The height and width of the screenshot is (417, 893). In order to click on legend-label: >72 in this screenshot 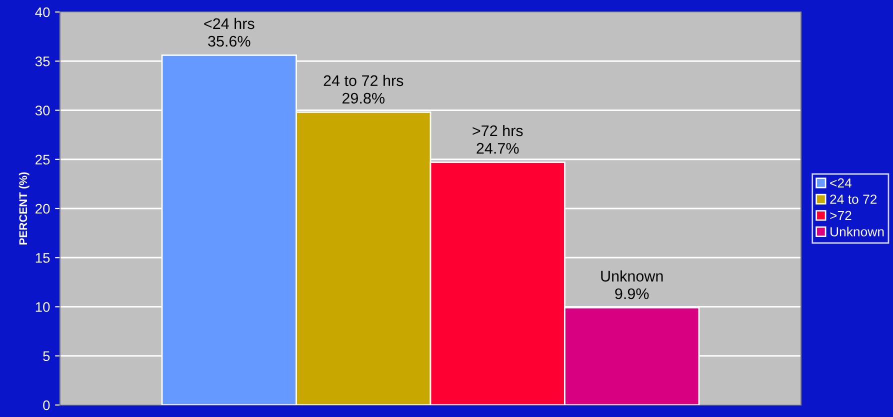, I will do `click(841, 215)`.